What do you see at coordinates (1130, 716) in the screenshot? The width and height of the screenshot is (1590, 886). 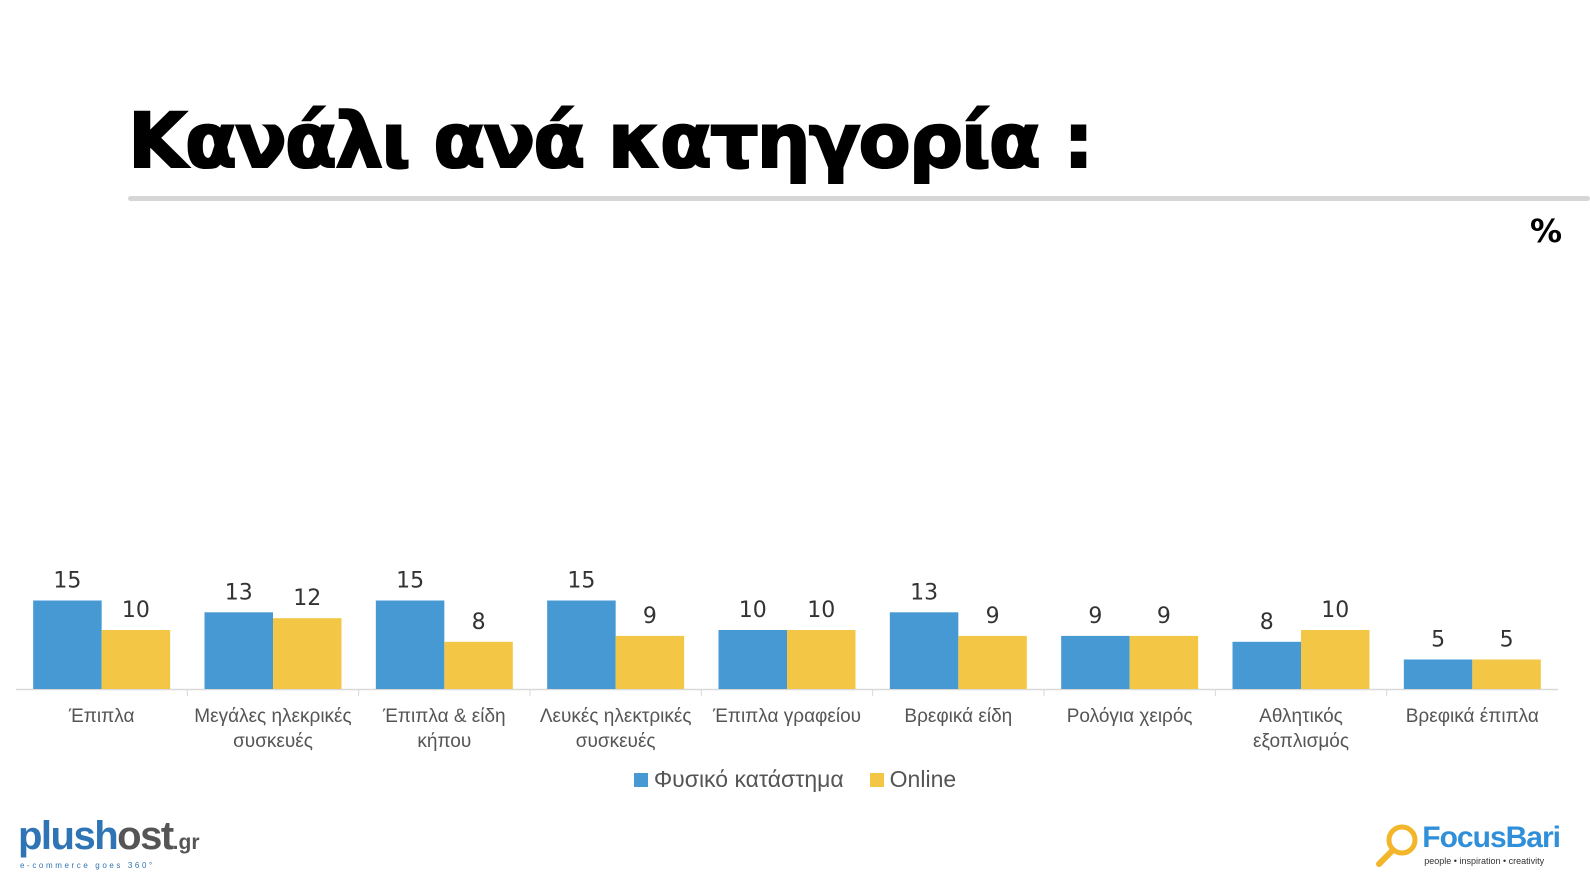 I see `category-label: Ρολόγια χειρός` at bounding box center [1130, 716].